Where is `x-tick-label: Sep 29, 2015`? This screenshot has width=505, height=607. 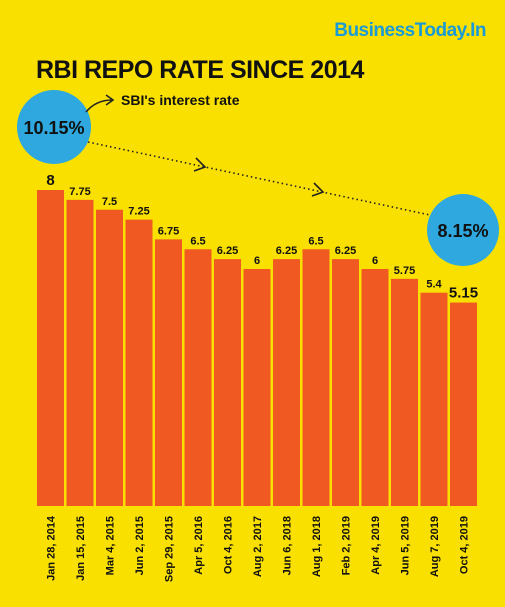
x-tick-label: Sep 29, 2015 is located at coordinates (170, 549).